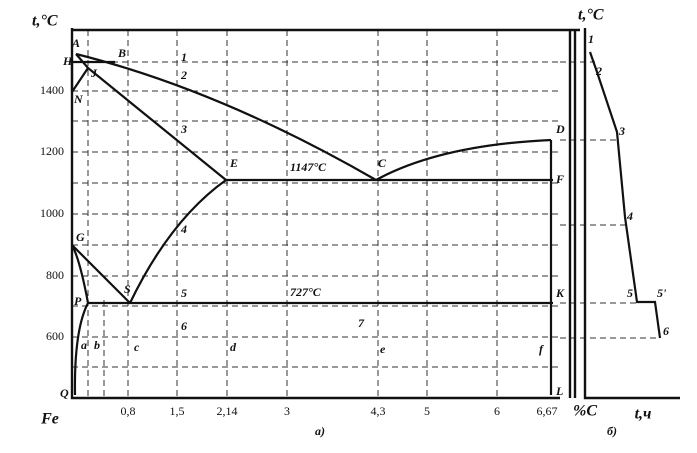 The height and width of the screenshot is (453, 697). Describe the element at coordinates (625, 195) in the screenshot. I see `cooling-curve` at that location.